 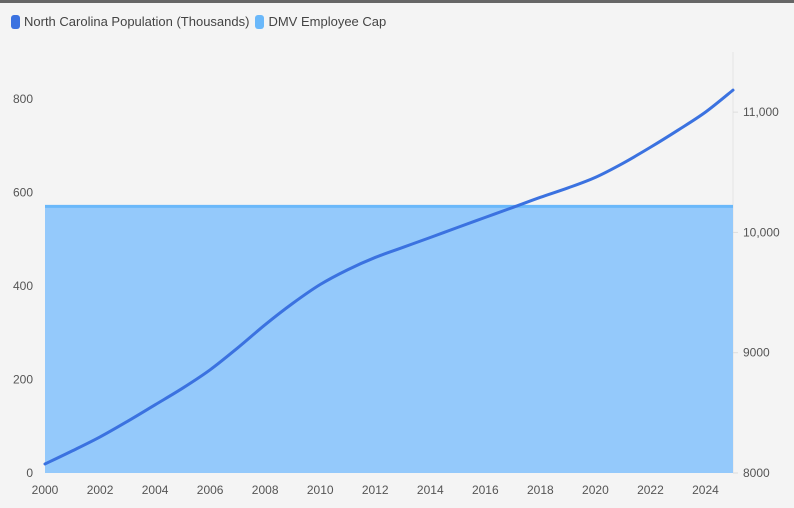 I want to click on legend-label-population: North Carolina Population (Thousands), so click(x=137, y=21).